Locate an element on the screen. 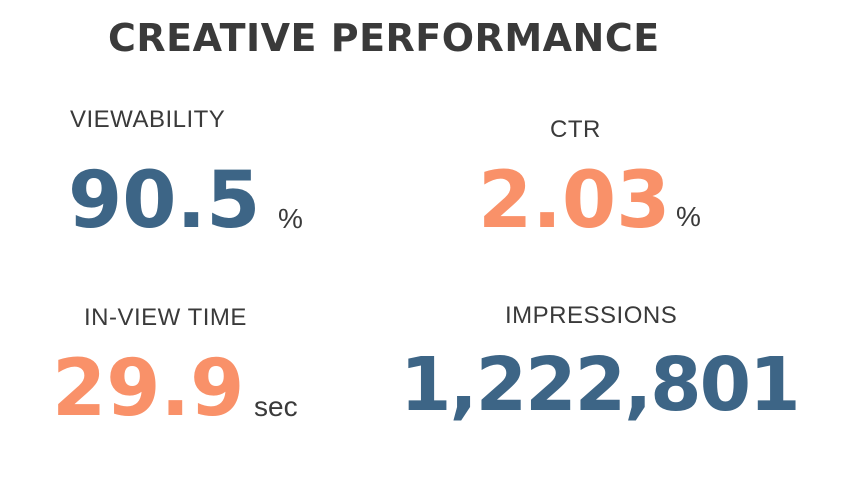  in-view-time-label: IN-VIEW TIME is located at coordinates (165, 317).